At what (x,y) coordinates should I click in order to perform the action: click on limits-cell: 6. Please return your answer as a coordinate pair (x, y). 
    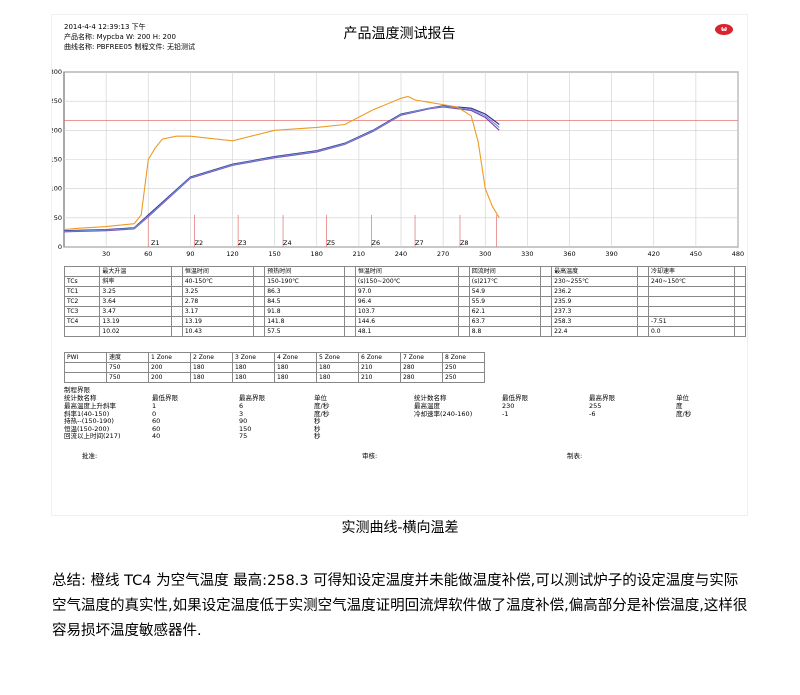
    Looking at the image, I should click on (241, 406).